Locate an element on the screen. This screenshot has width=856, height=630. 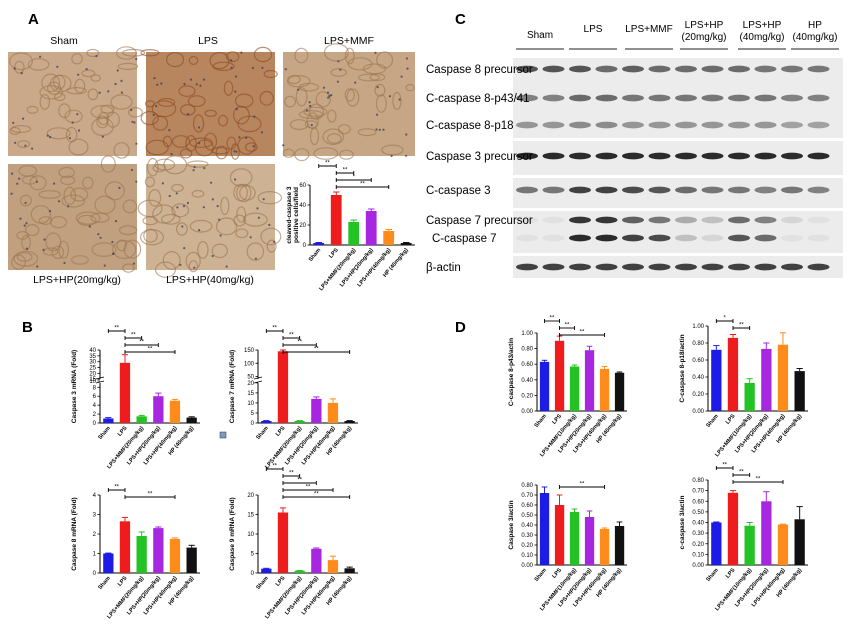
y-axis-label-line: cleaved-caspase 3 is located at coordinates (289, 214).